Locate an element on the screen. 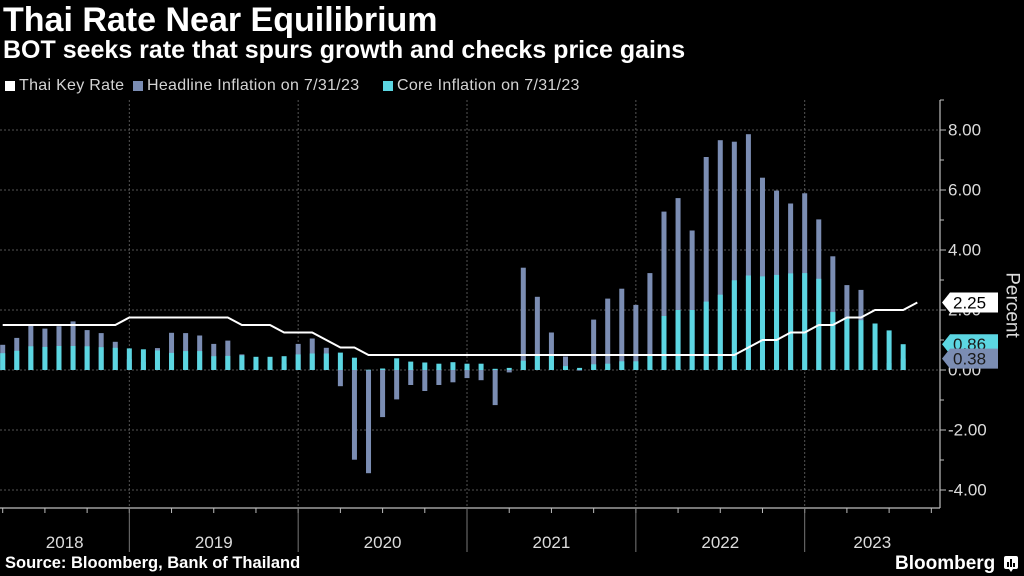 This screenshot has width=1024, height=576. y-axis-ticks is located at coordinates (943, 295).